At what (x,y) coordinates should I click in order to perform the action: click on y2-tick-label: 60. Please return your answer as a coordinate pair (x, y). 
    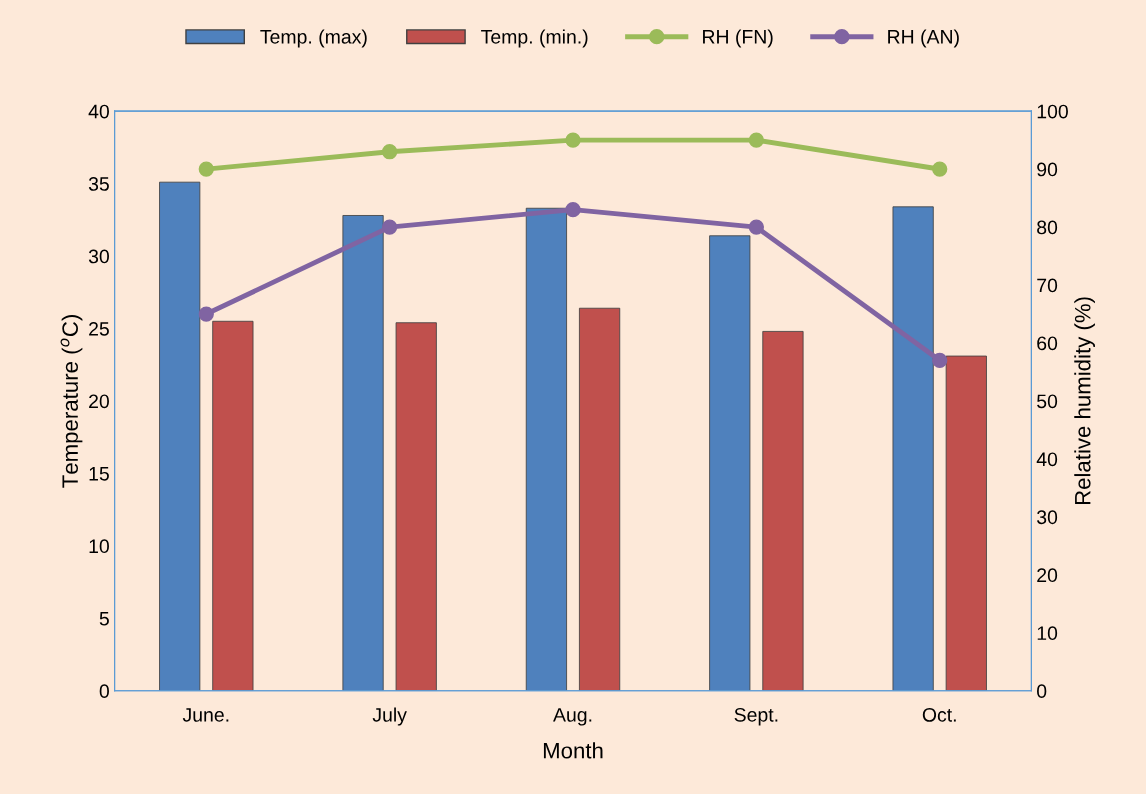
    Looking at the image, I should click on (1047, 343).